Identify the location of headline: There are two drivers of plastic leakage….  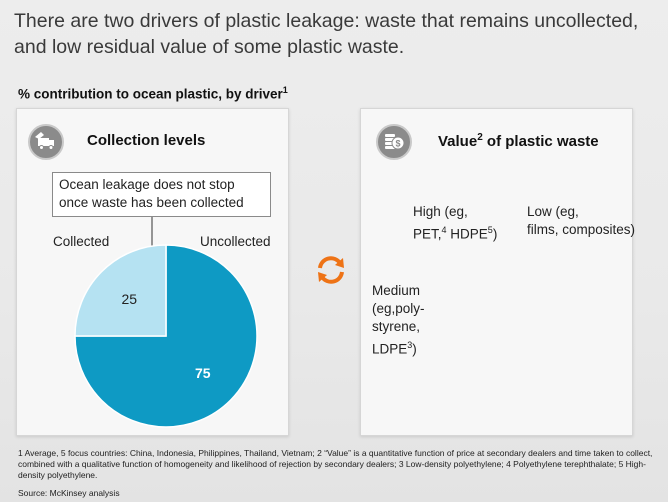
(326, 34).